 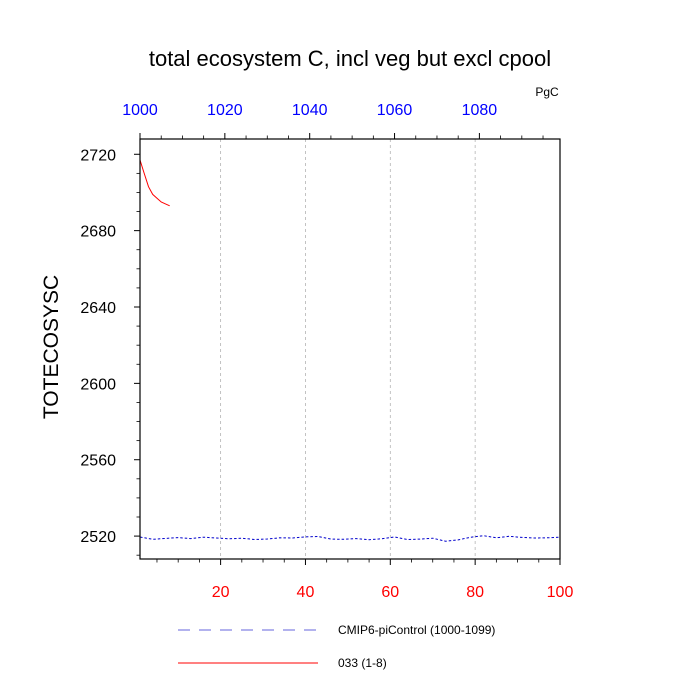 I want to click on top-tick-label: 1060, so click(x=395, y=110).